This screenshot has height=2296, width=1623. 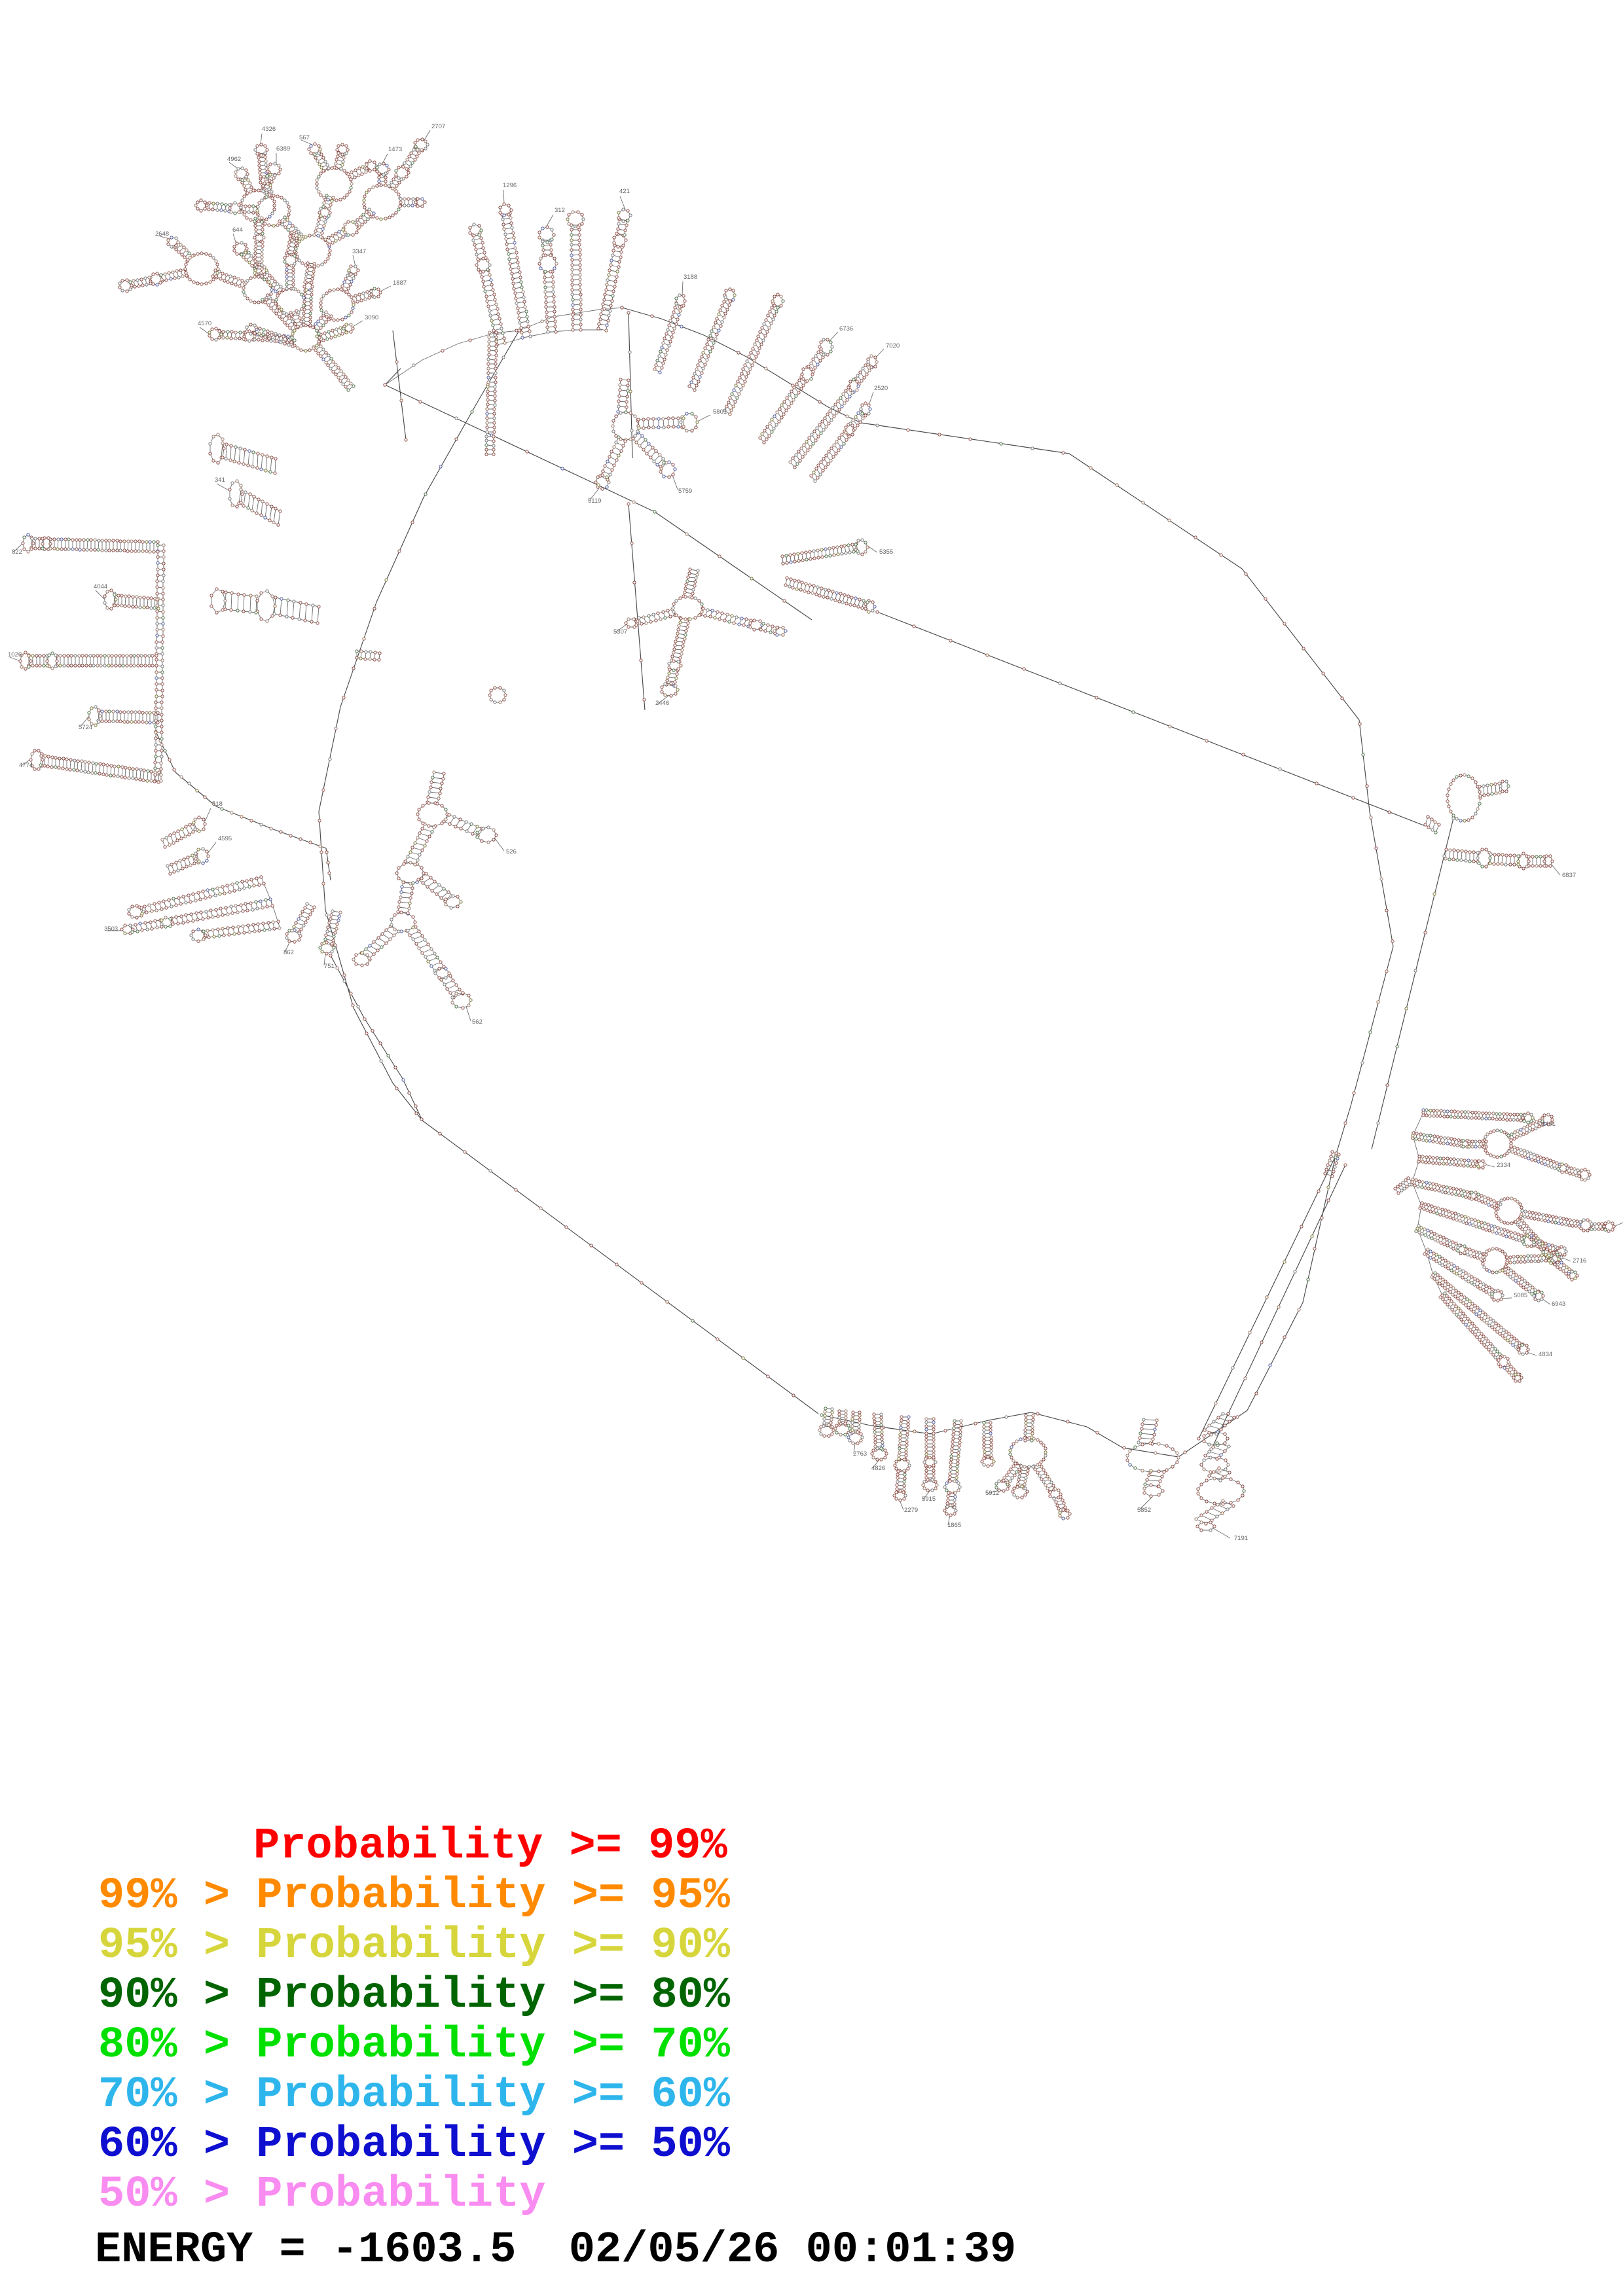 I want to click on svg-text: 5307, so click(x=620, y=632).